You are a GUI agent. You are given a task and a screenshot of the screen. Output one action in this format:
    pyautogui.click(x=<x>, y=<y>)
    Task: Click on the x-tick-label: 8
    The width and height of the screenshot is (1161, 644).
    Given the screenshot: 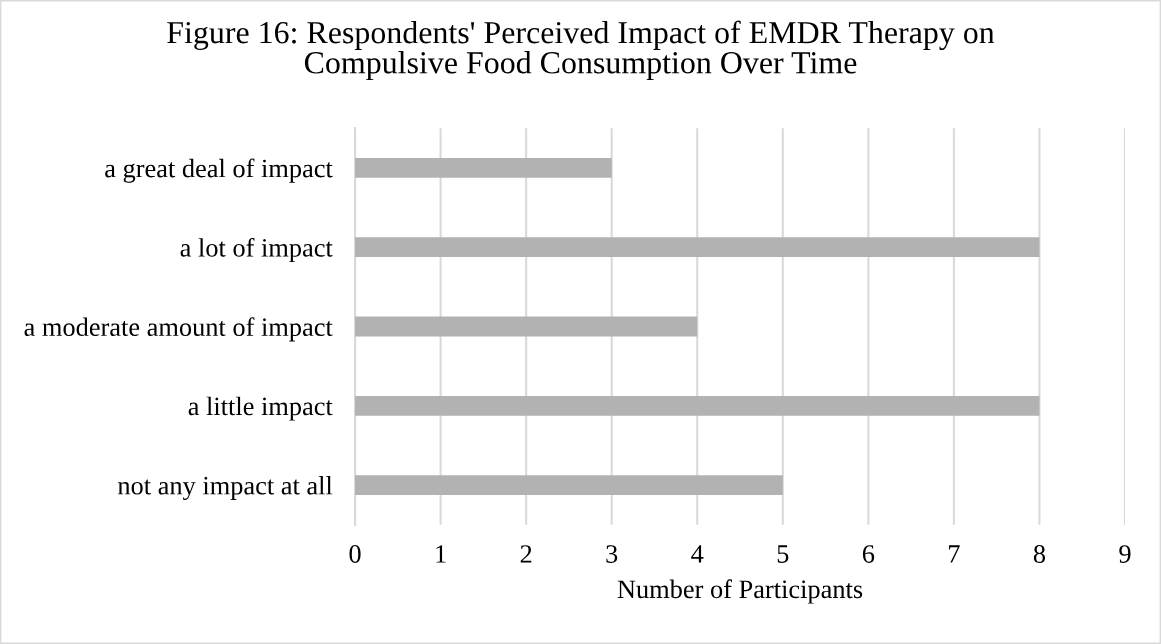 What is the action you would take?
    pyautogui.click(x=1039, y=554)
    